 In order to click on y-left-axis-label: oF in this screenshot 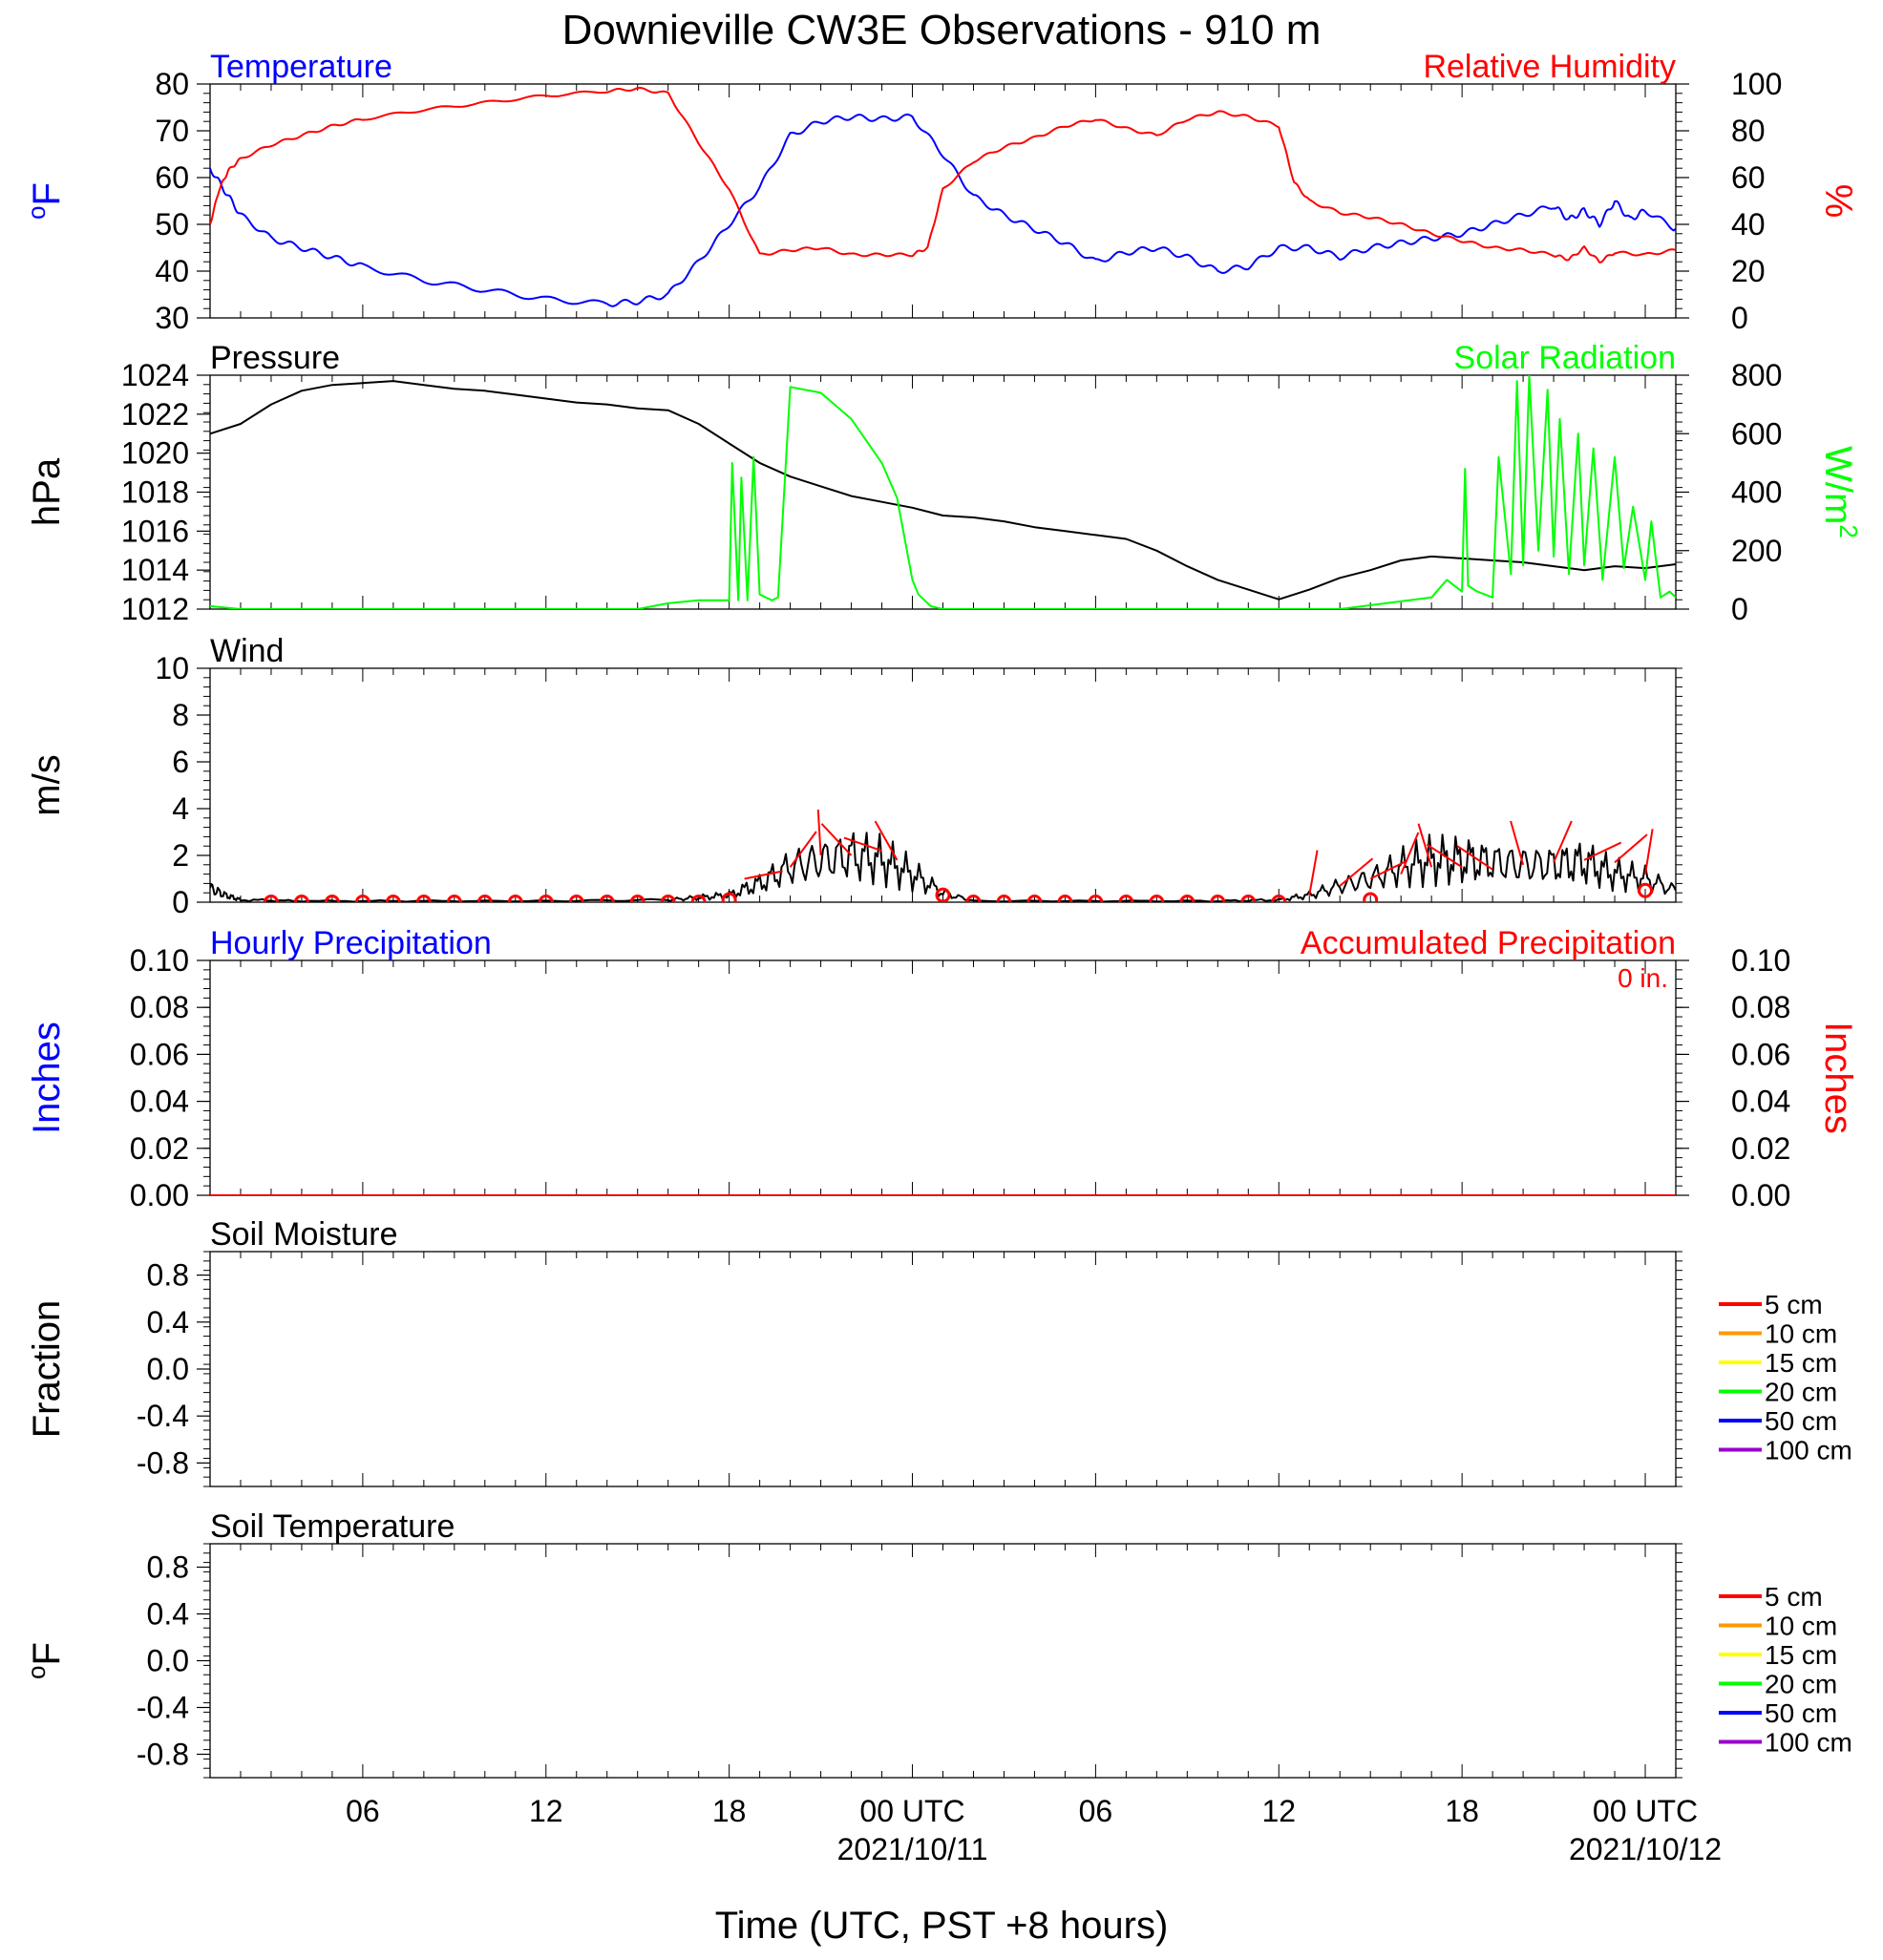, I will do `click(45, 201)`.